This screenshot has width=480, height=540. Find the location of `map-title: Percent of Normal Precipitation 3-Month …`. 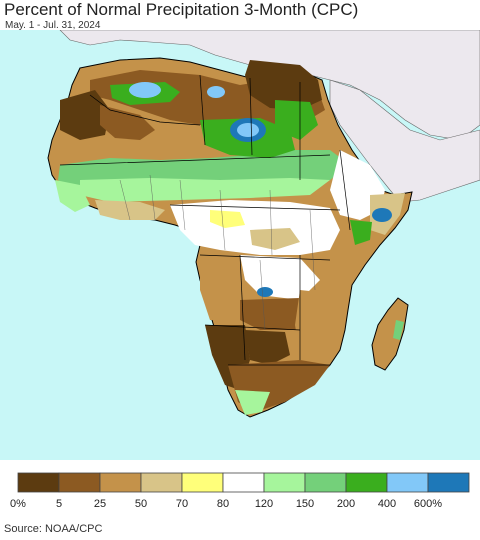

map-title: Percent of Normal Precipitation 3-Month … is located at coordinates (181, 9).